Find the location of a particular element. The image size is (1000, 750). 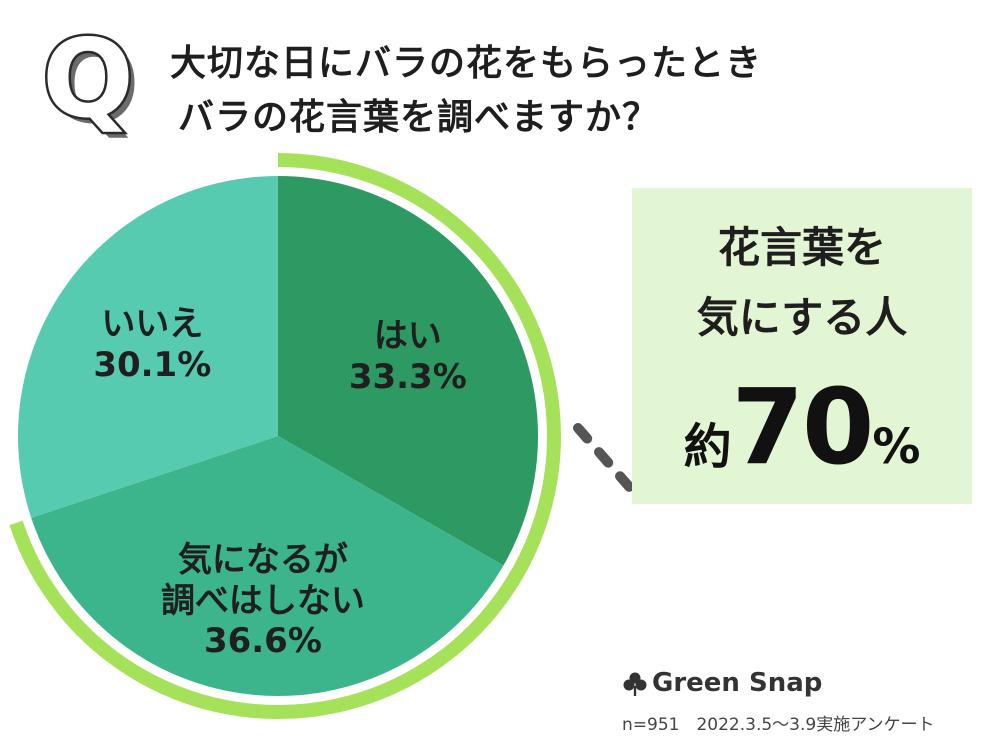

pie-slice-yes is located at coordinates (408, 371).